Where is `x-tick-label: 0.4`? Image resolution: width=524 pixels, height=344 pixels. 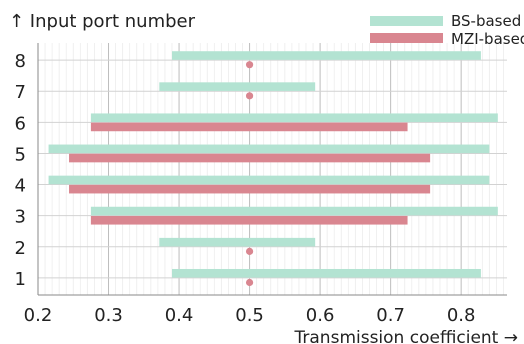
x-tick-label: 0.4 is located at coordinates (179, 315).